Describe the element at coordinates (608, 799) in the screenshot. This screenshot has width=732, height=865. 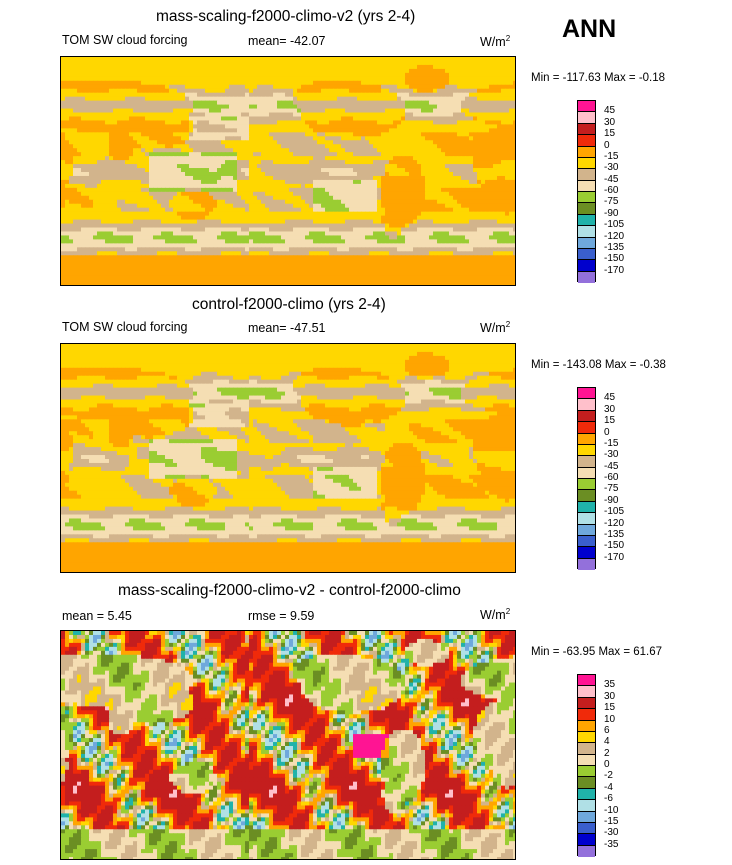
I see `colorbar-tick-label: -6` at that location.